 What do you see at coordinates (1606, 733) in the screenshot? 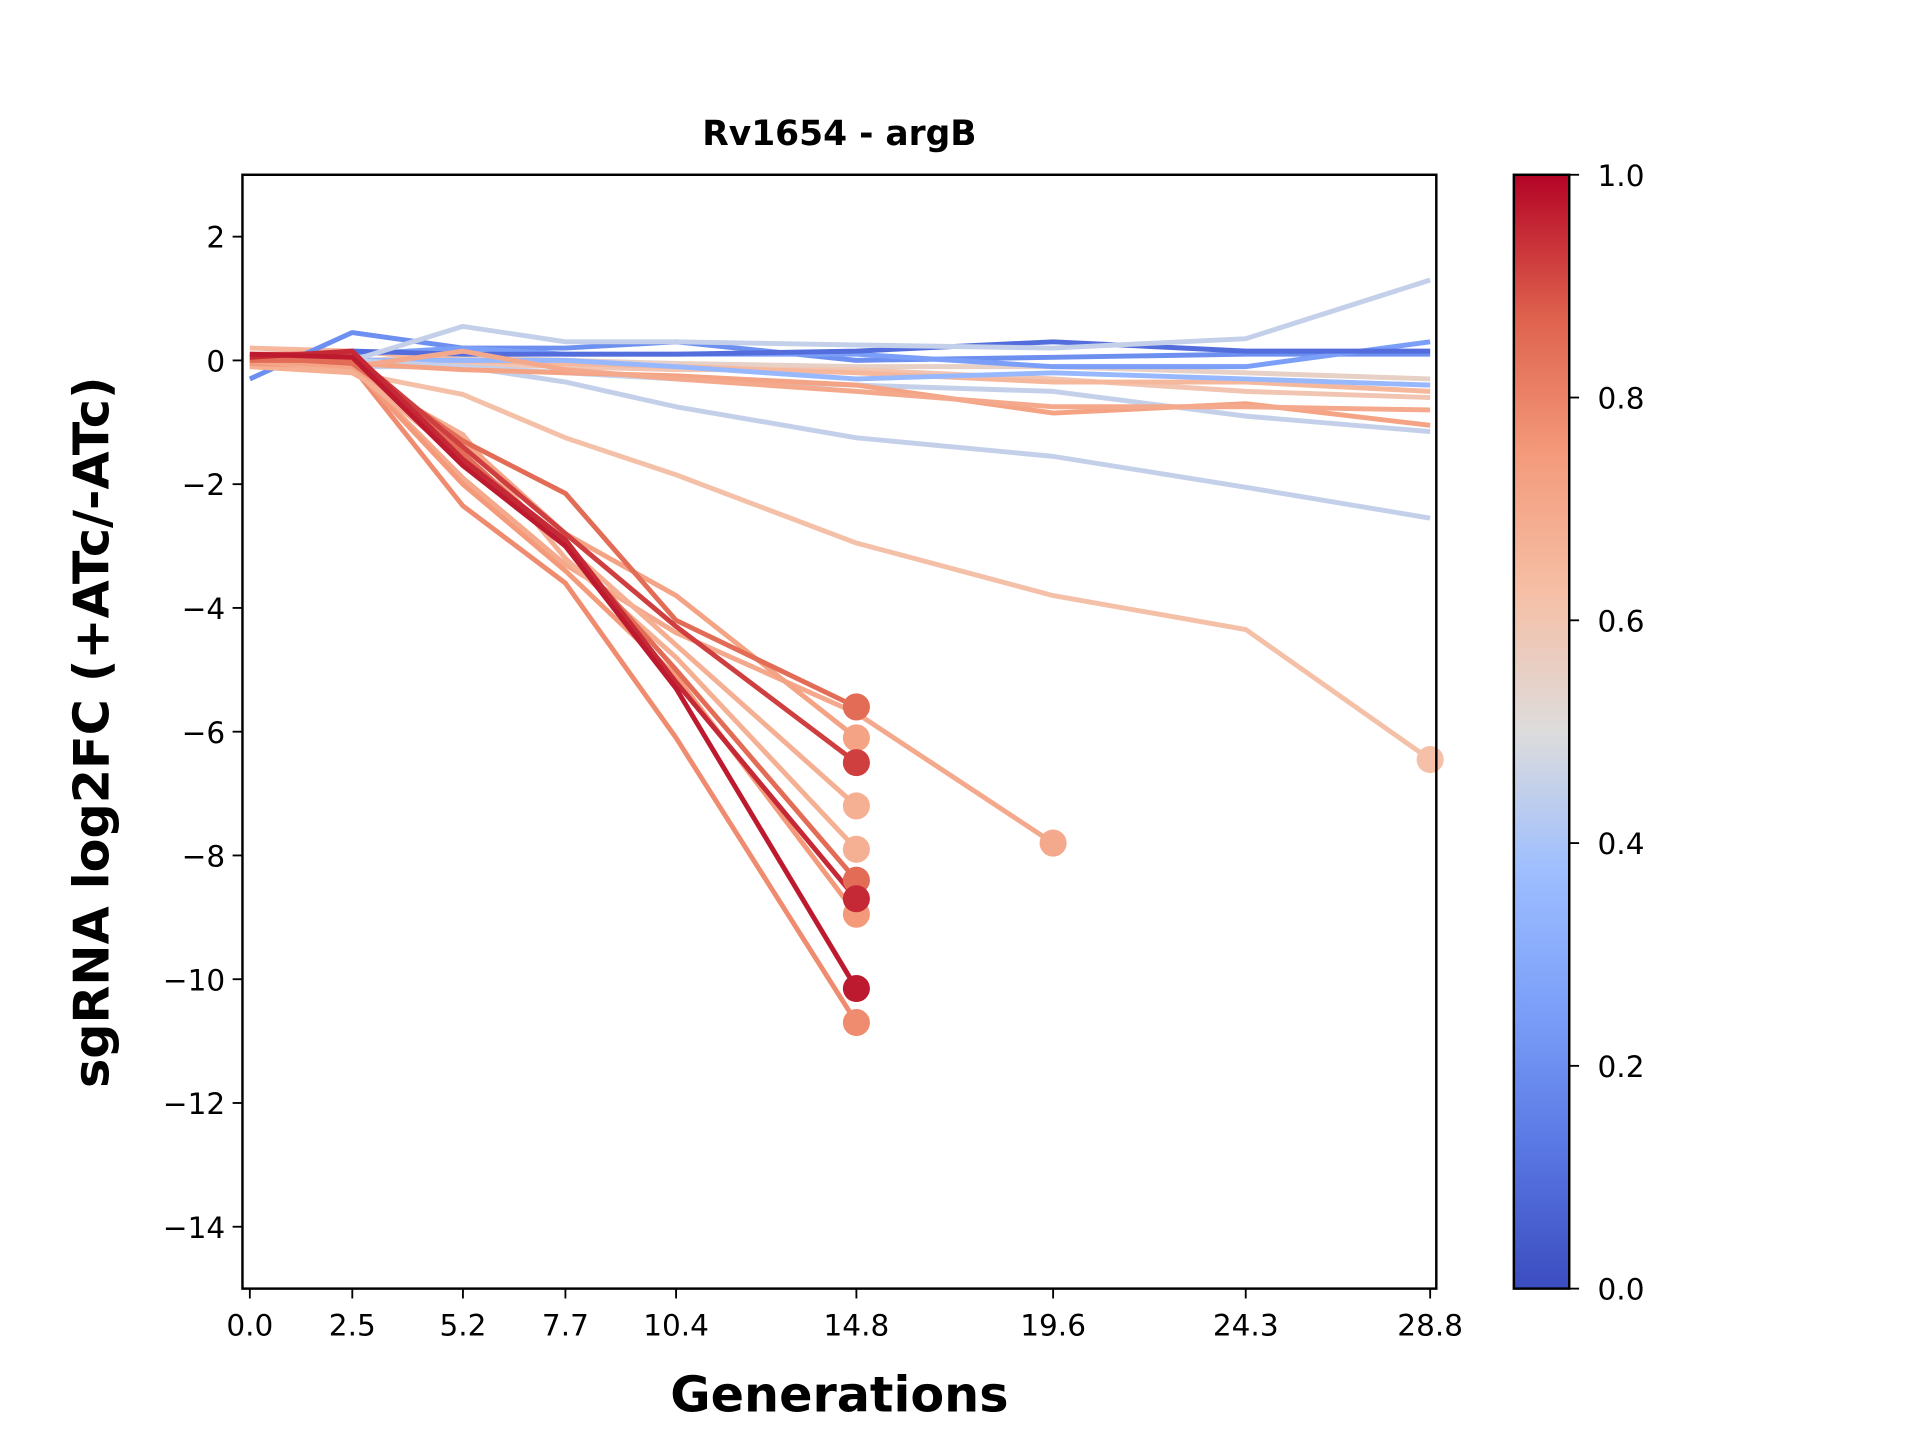
I see `colorbar-axis: 0.0 0.2 0.4 0.6 0.8 1.0` at bounding box center [1606, 733].